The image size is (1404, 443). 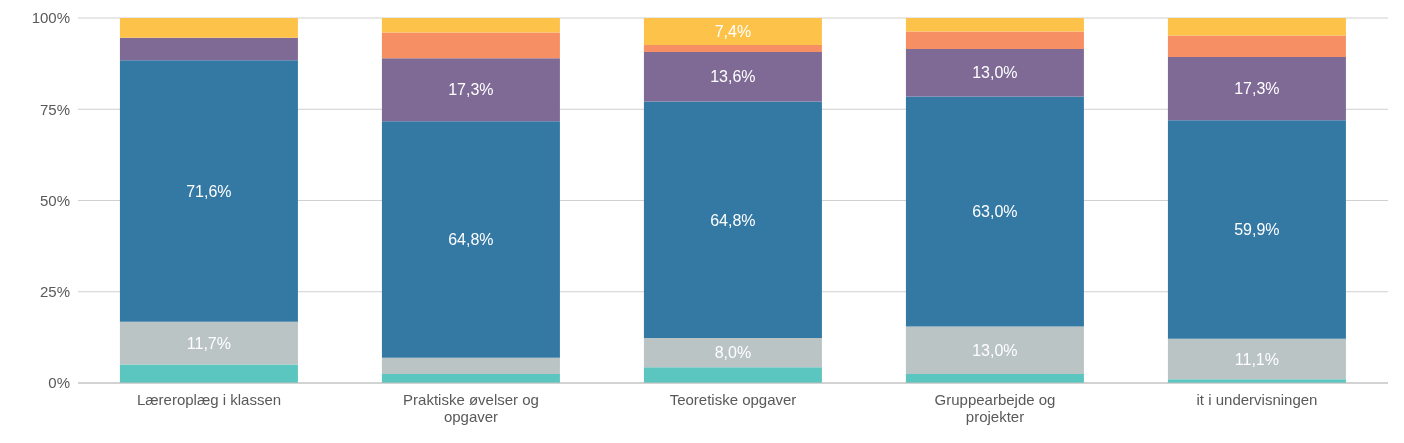 I want to click on x-tick-label: Praktiske øvelser og opgaver, so click(x=471, y=408).